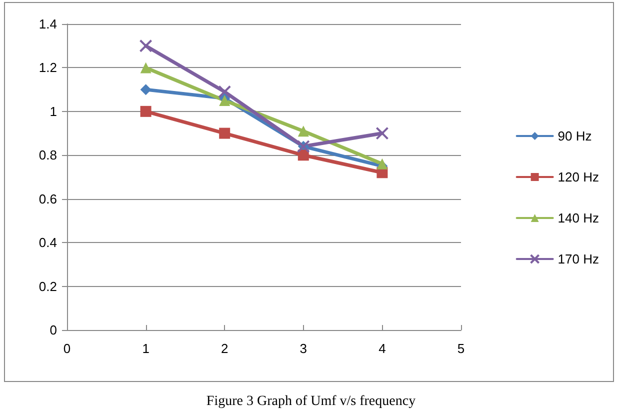  Describe the element at coordinates (311, 402) in the screenshot. I see `caption: Figure 3 Graph of Umf v/s frequency` at that location.